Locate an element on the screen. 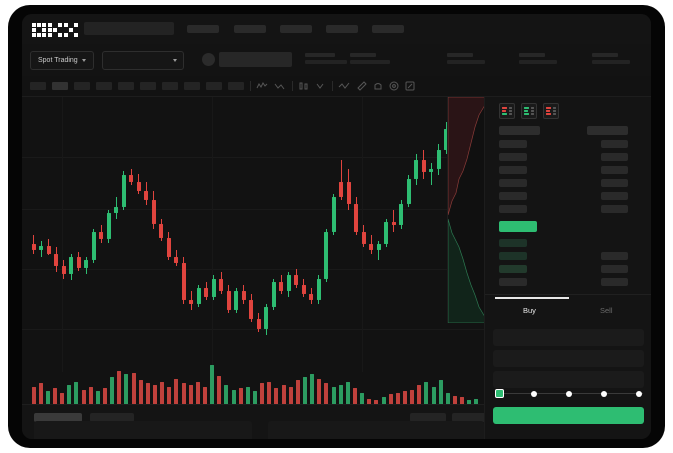 Image resolution: width=673 pixels, height=453 pixels. ruler-icon is located at coordinates (362, 86).